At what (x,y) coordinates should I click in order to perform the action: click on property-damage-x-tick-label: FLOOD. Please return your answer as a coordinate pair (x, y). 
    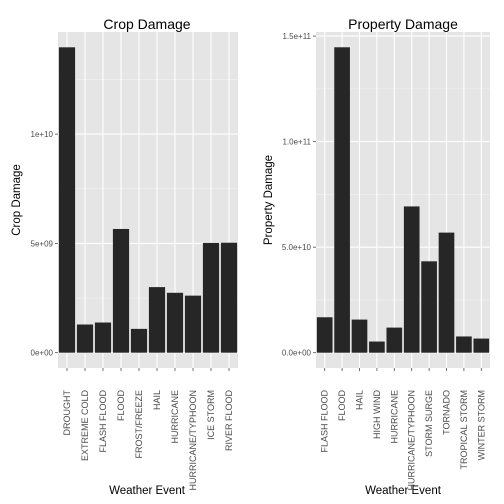
    Looking at the image, I should click on (342, 406).